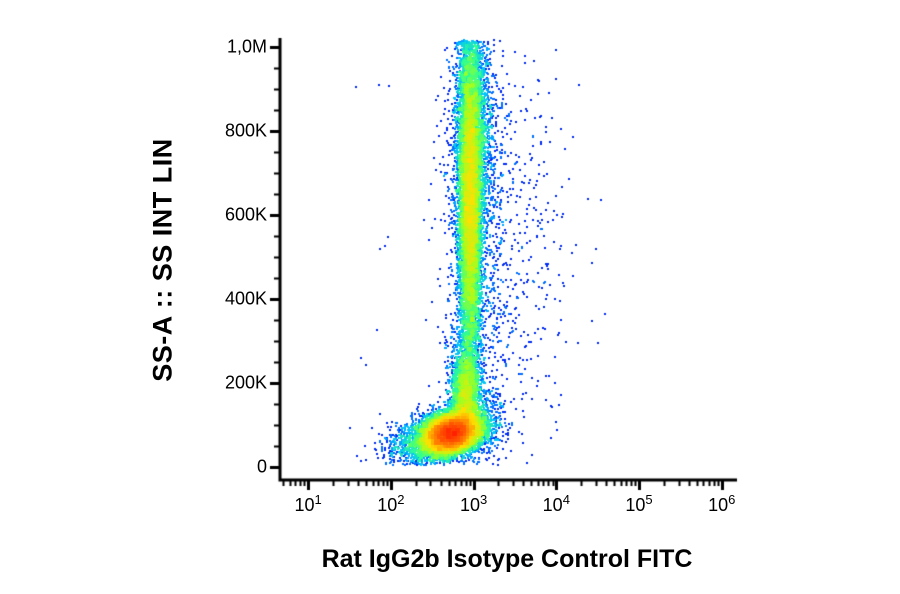  Describe the element at coordinates (483, 499) in the screenshot. I see `tick-exponent: 3` at that location.